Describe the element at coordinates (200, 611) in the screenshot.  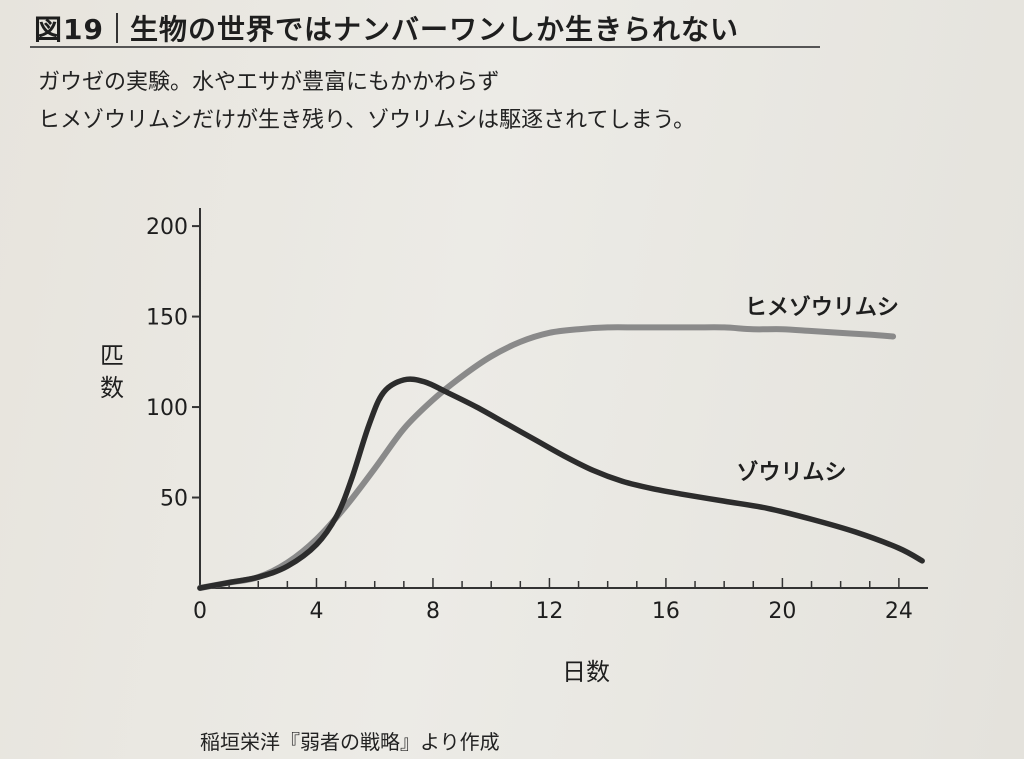
I see `x-tick-label: 0` at that location.